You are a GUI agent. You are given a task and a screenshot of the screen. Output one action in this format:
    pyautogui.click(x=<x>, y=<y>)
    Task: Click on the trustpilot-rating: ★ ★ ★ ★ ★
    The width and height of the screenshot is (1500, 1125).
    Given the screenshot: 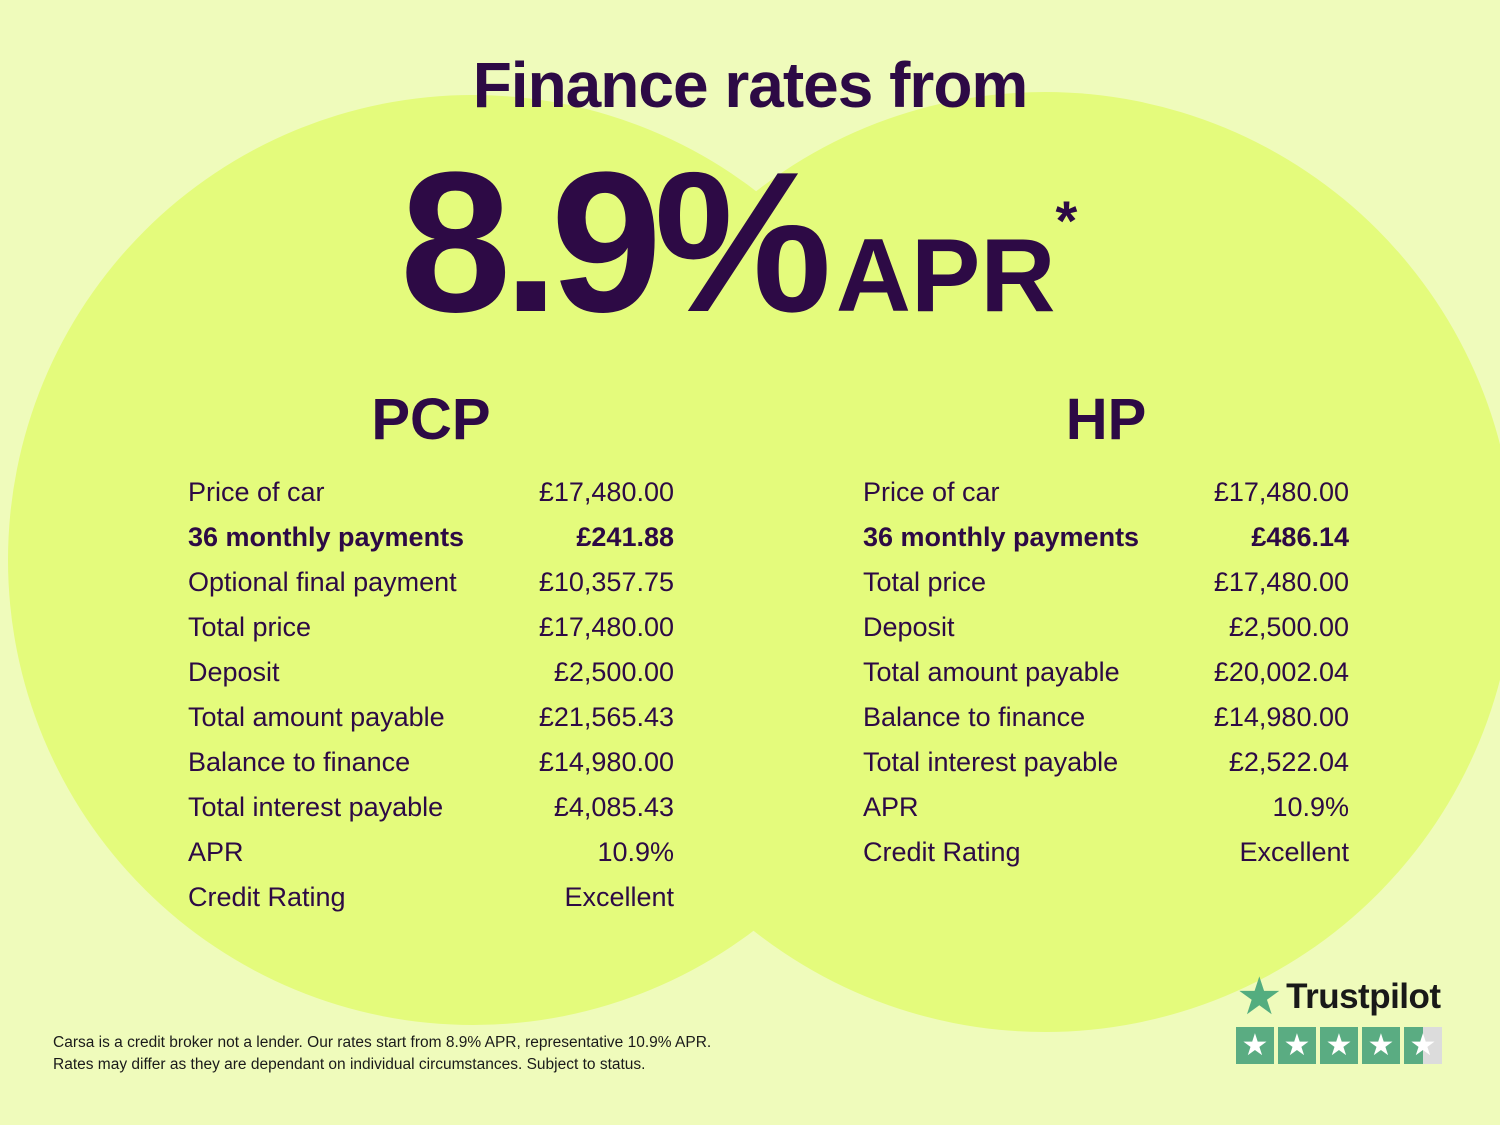 What is the action you would take?
    pyautogui.click(x=1339, y=1045)
    